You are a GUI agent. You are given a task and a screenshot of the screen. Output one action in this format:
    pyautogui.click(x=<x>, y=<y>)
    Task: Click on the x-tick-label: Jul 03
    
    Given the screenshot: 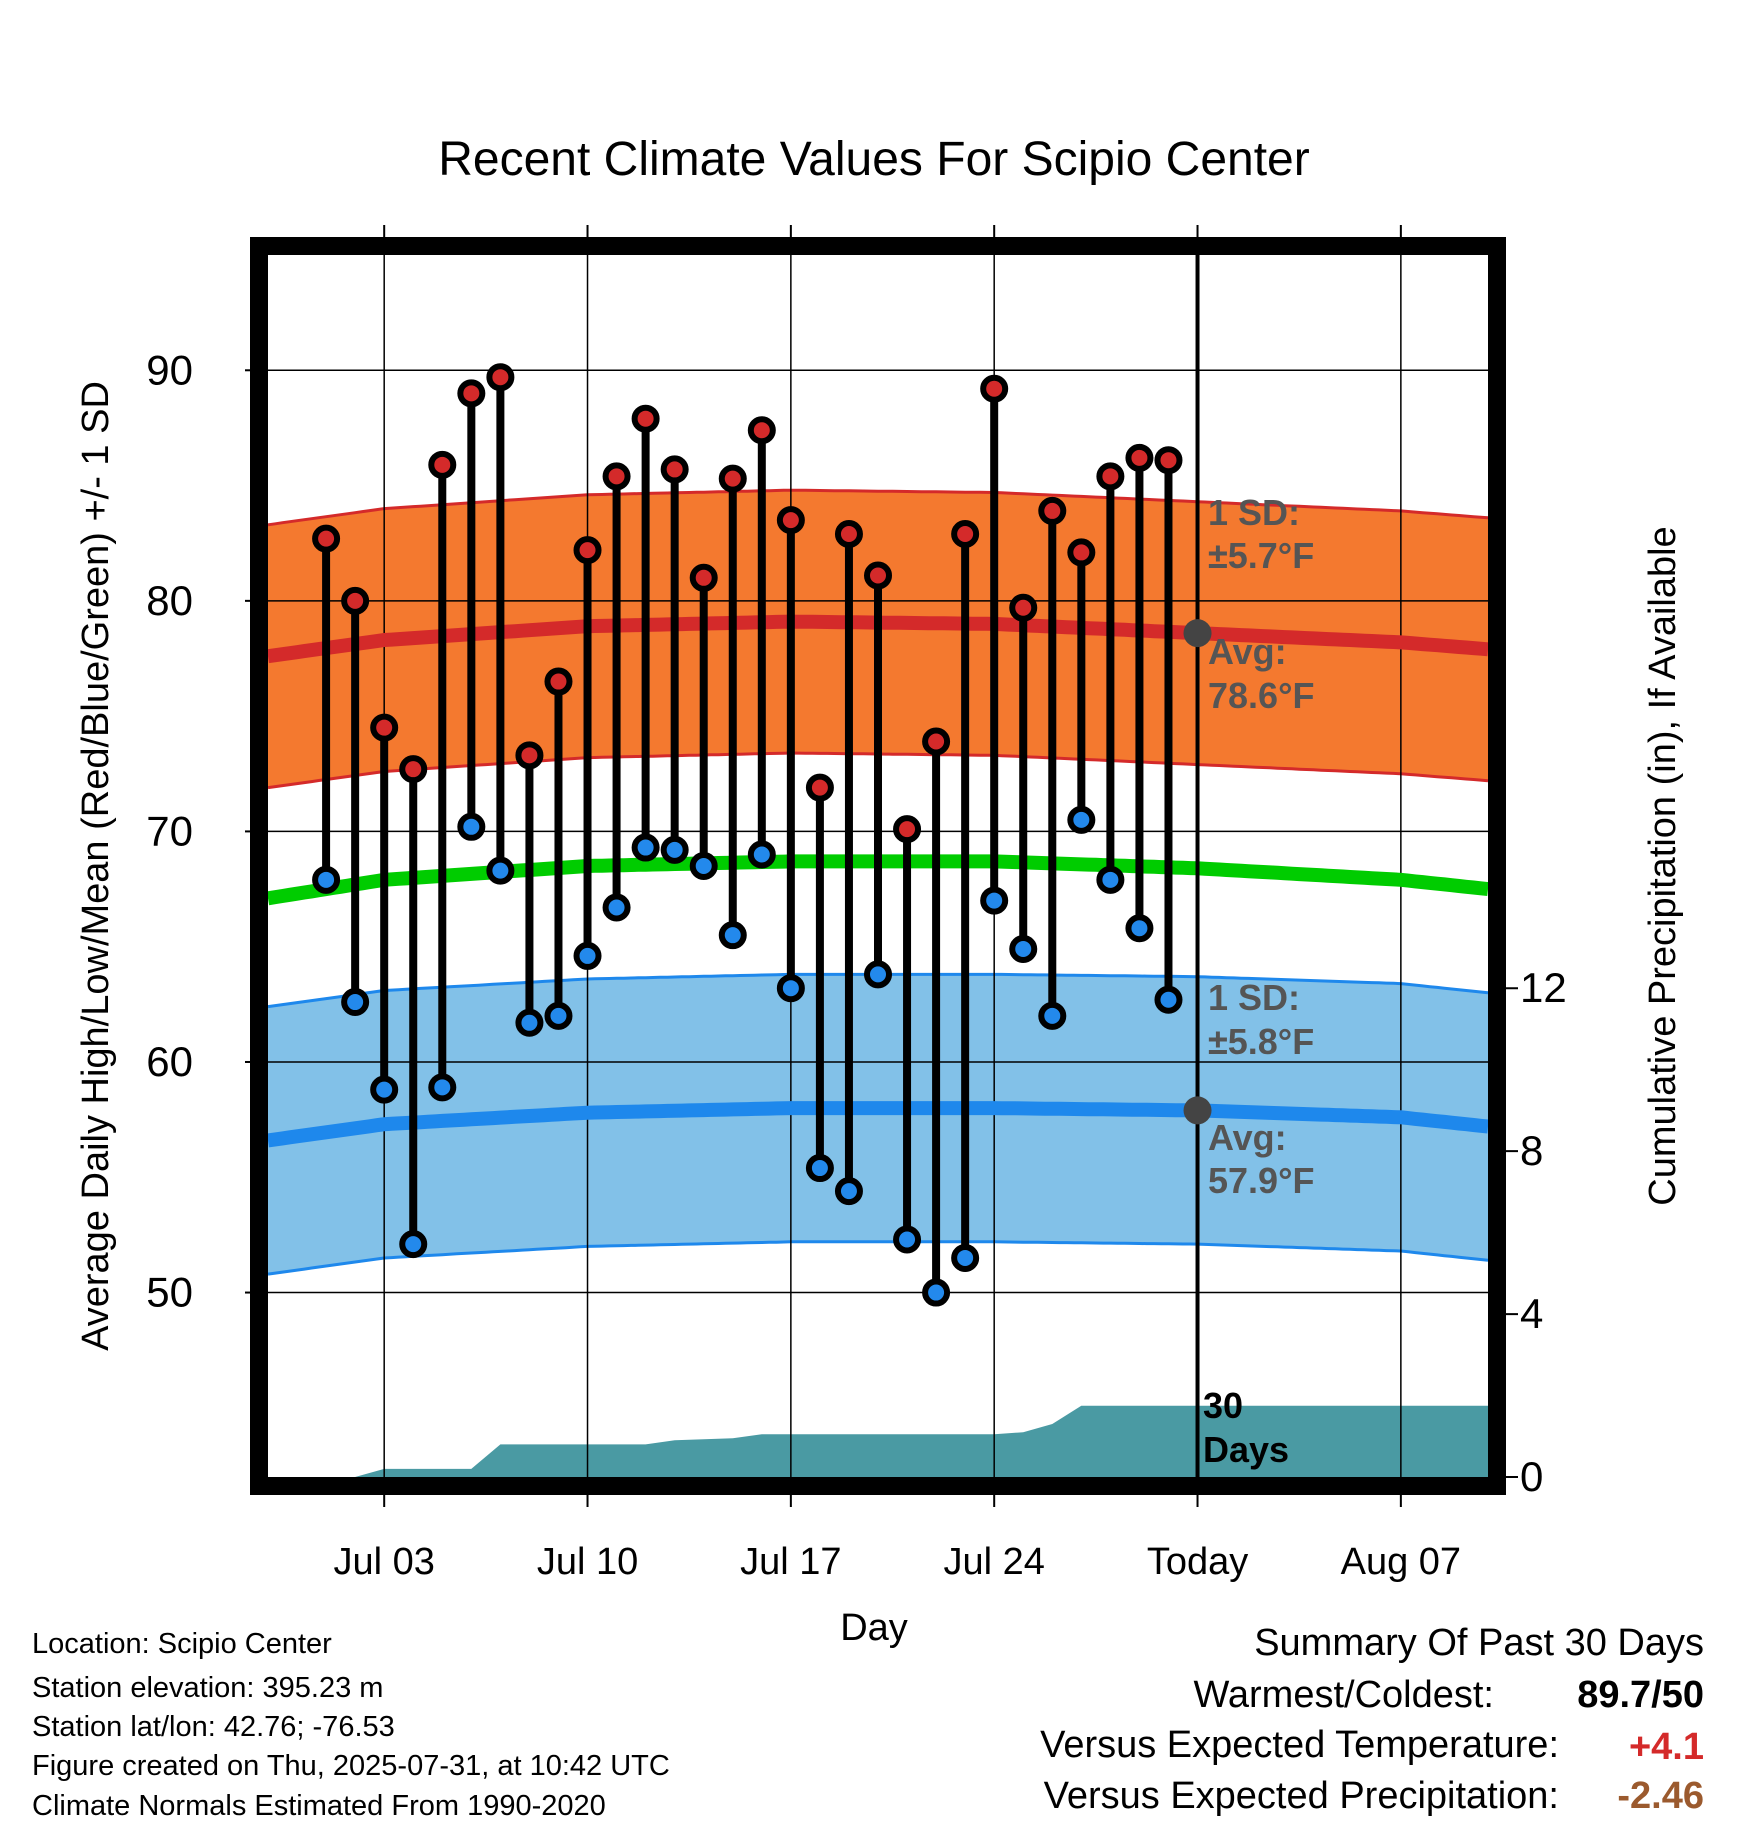 What is the action you would take?
    pyautogui.click(x=383, y=1562)
    